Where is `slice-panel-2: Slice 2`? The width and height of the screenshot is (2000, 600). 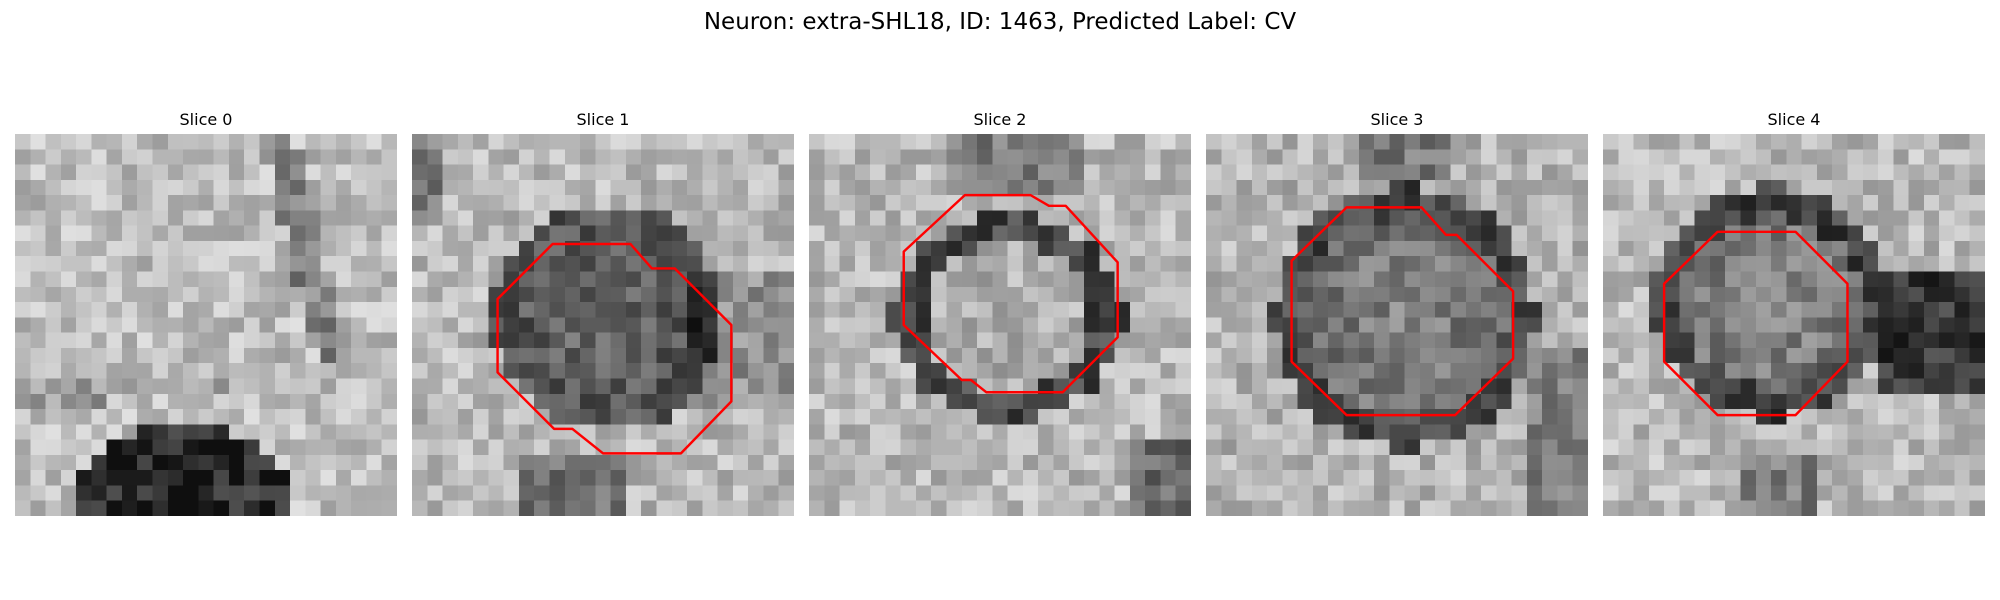
slice-panel-2: Slice 2 is located at coordinates (1000, 313).